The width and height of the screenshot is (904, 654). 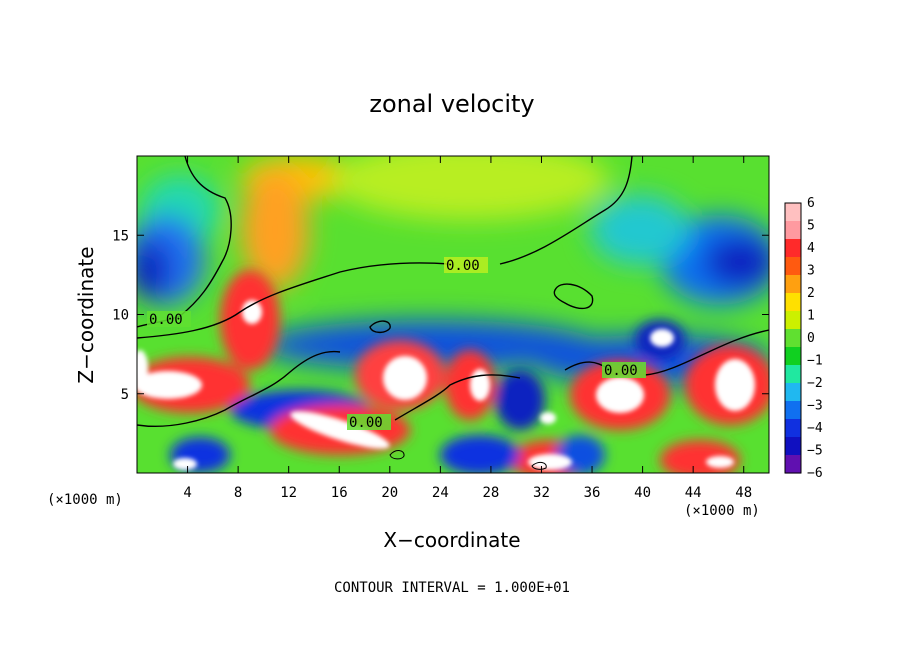 What do you see at coordinates (811, 338) in the screenshot?
I see `colorbar-tick-label: 0` at bounding box center [811, 338].